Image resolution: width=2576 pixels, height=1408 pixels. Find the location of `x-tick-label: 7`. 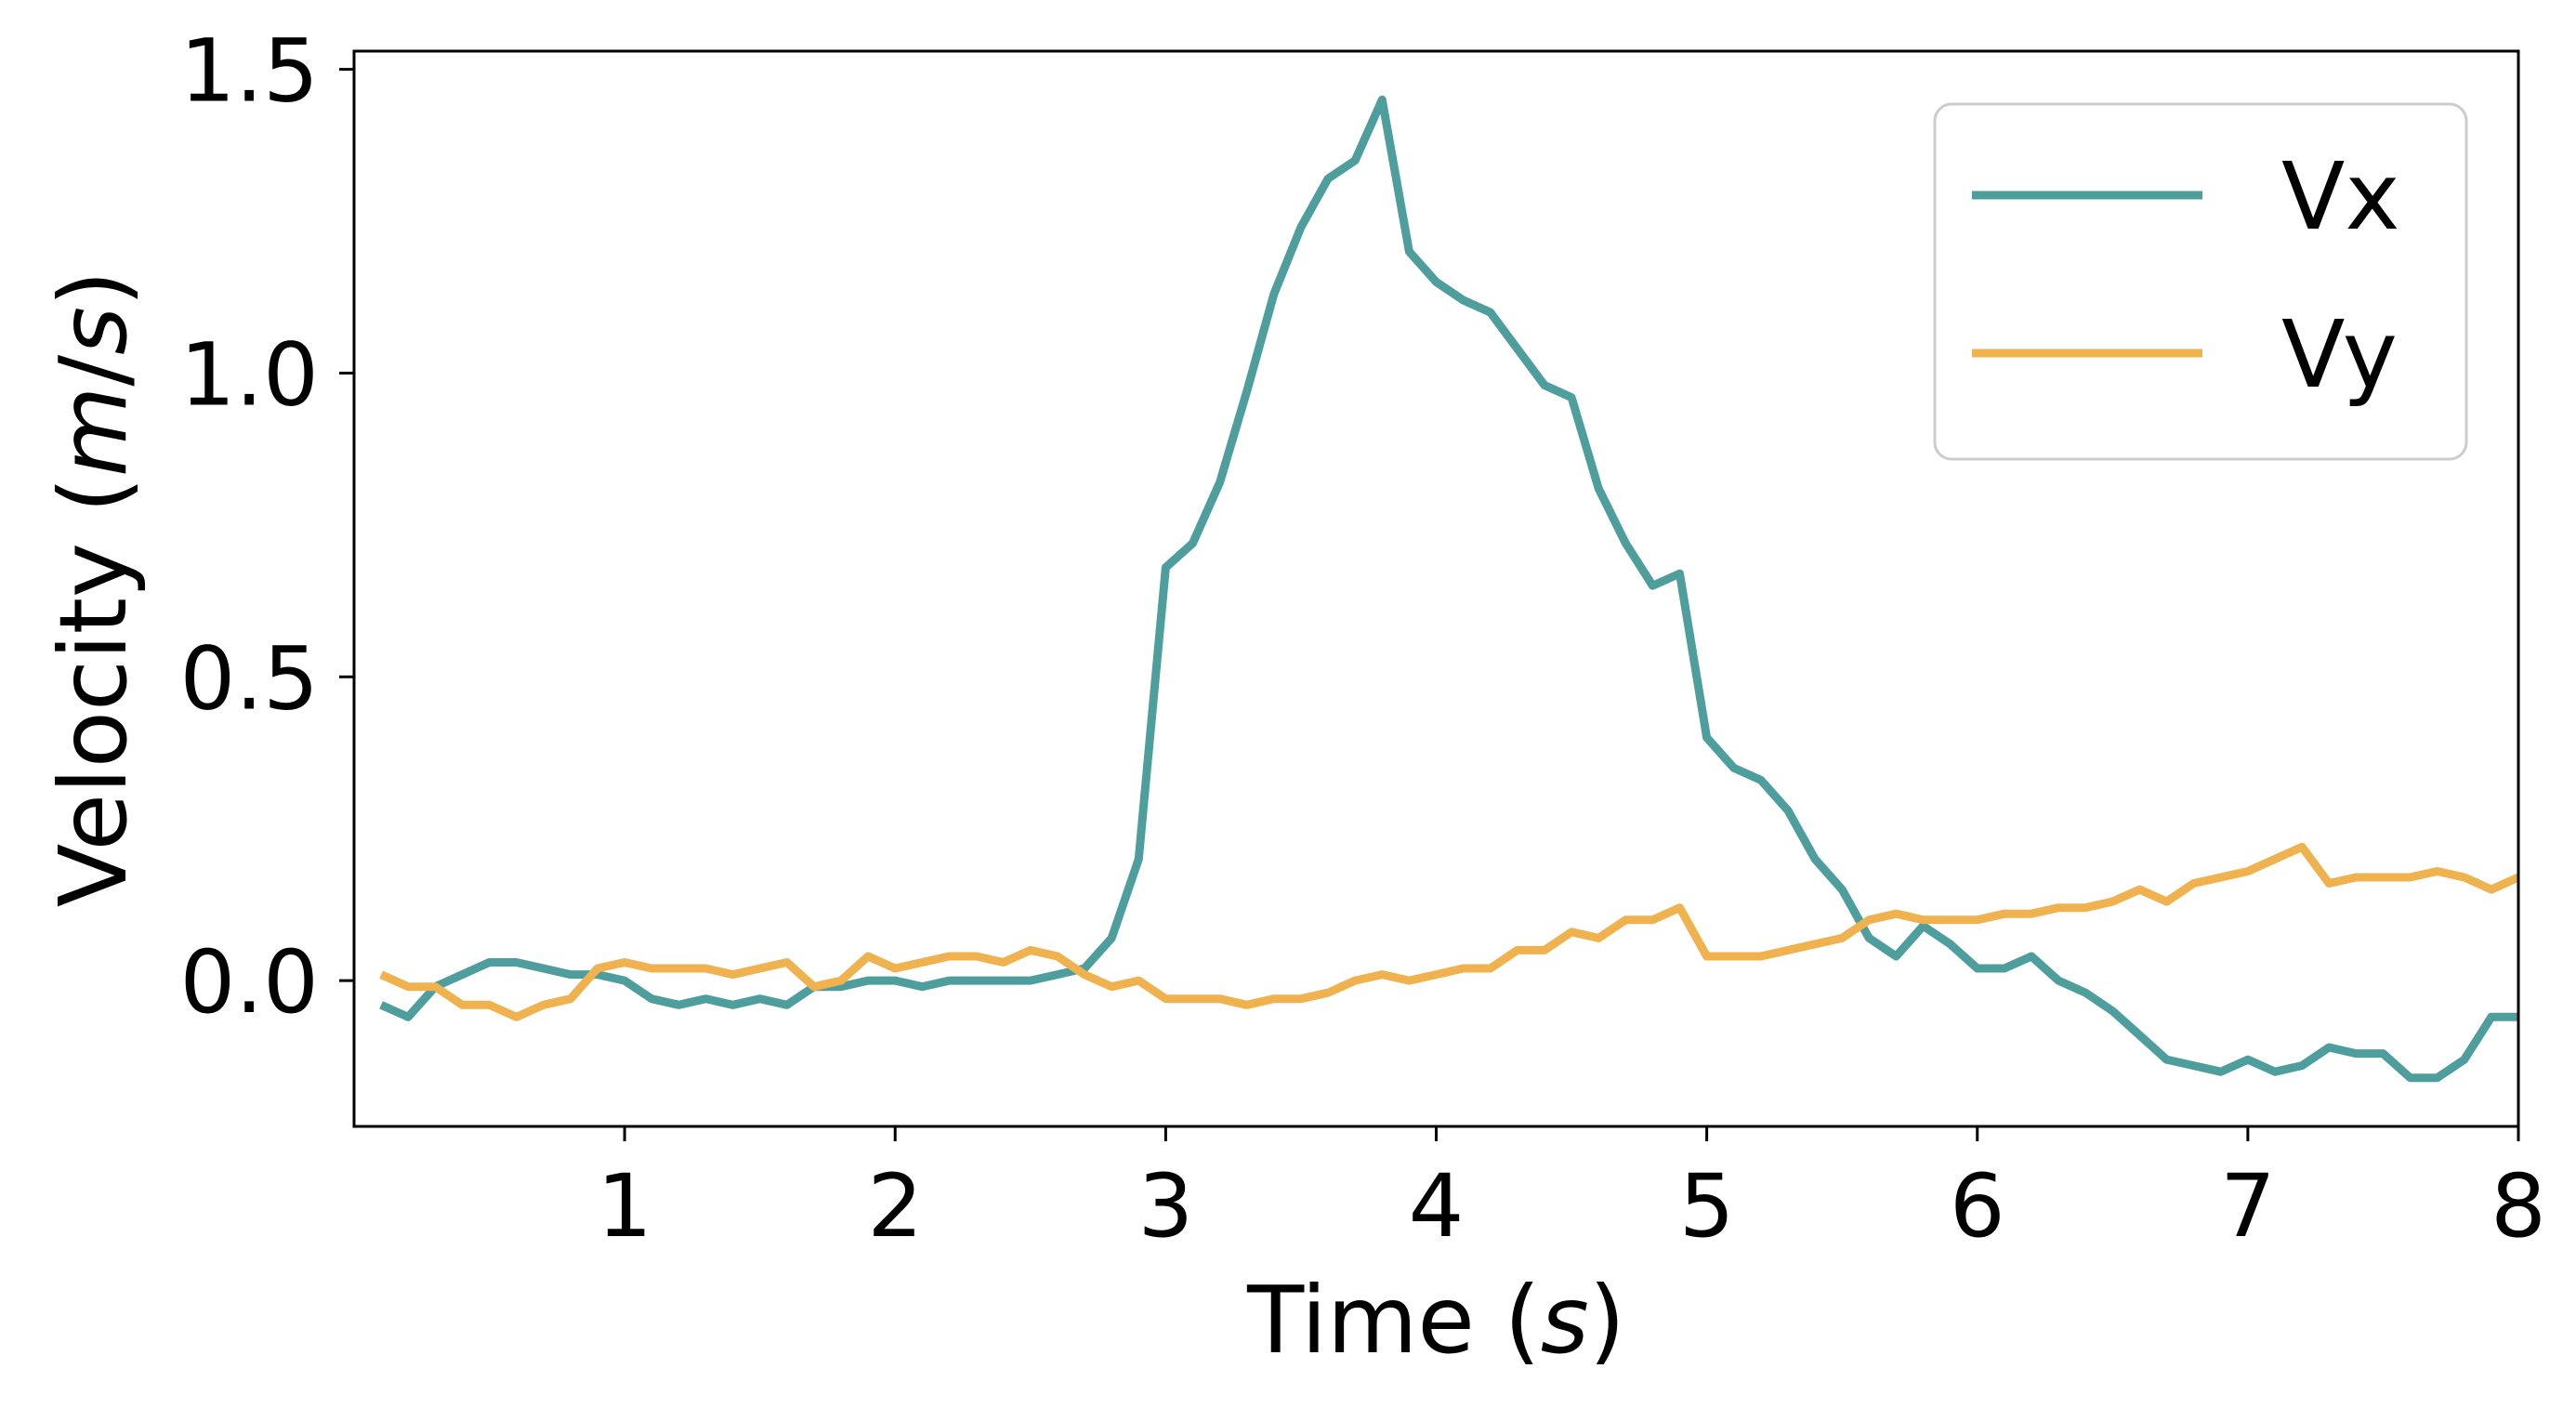

x-tick-label: 7 is located at coordinates (2248, 1206).